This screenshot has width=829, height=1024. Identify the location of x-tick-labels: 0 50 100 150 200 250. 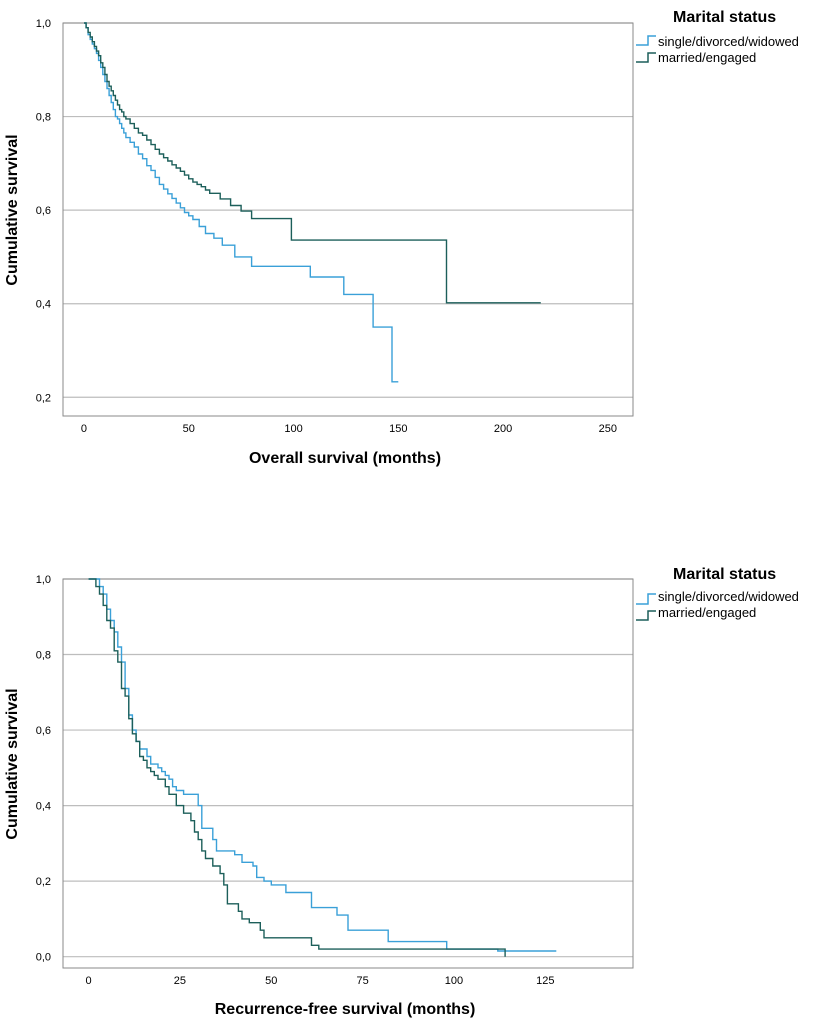
(349, 429).